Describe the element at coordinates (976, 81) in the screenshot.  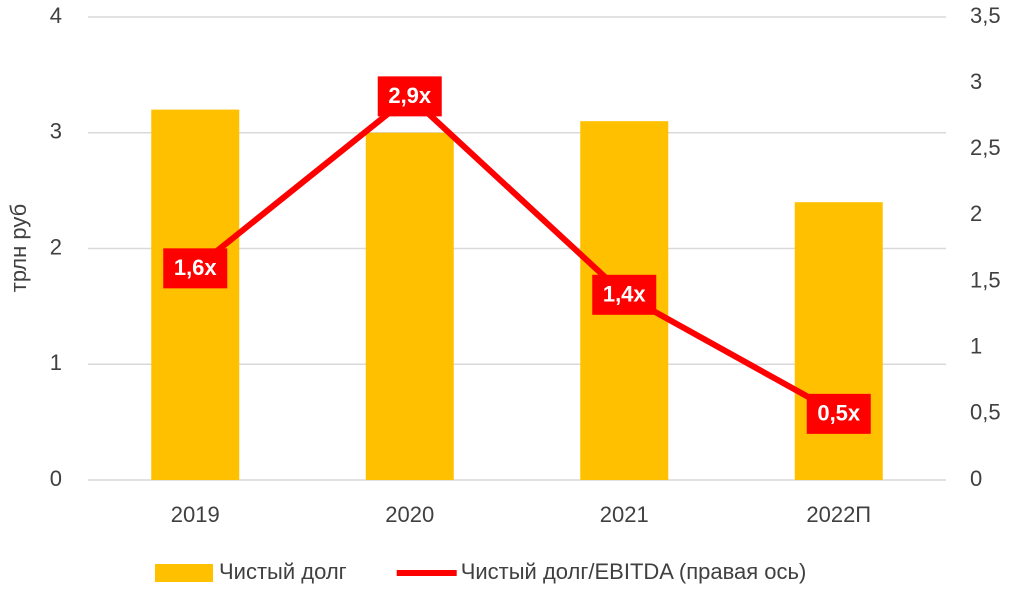
I see `y2-tick-label: 3` at that location.